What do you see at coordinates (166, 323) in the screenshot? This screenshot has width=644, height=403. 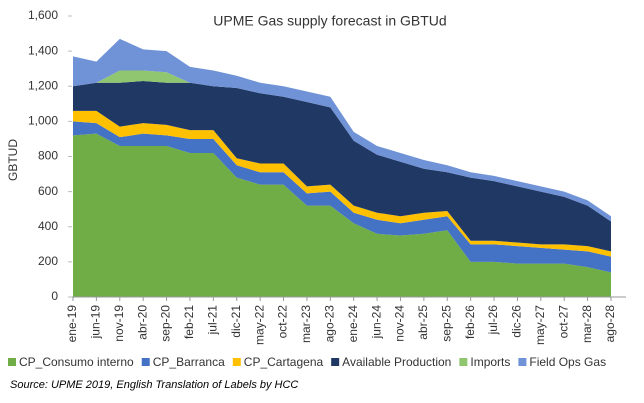 I see `x-tick-label: sep-20` at bounding box center [166, 323].